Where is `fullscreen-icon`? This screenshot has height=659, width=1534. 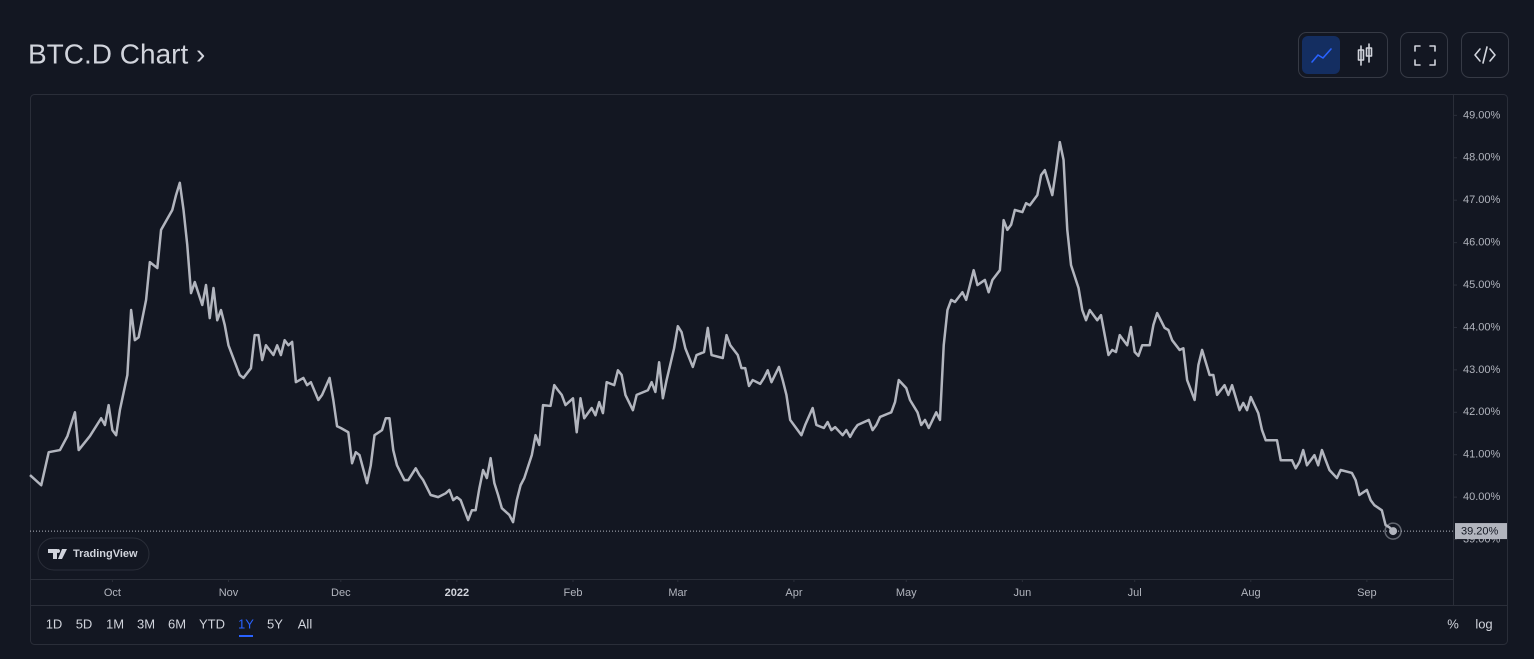
fullscreen-icon is located at coordinates (1425, 55).